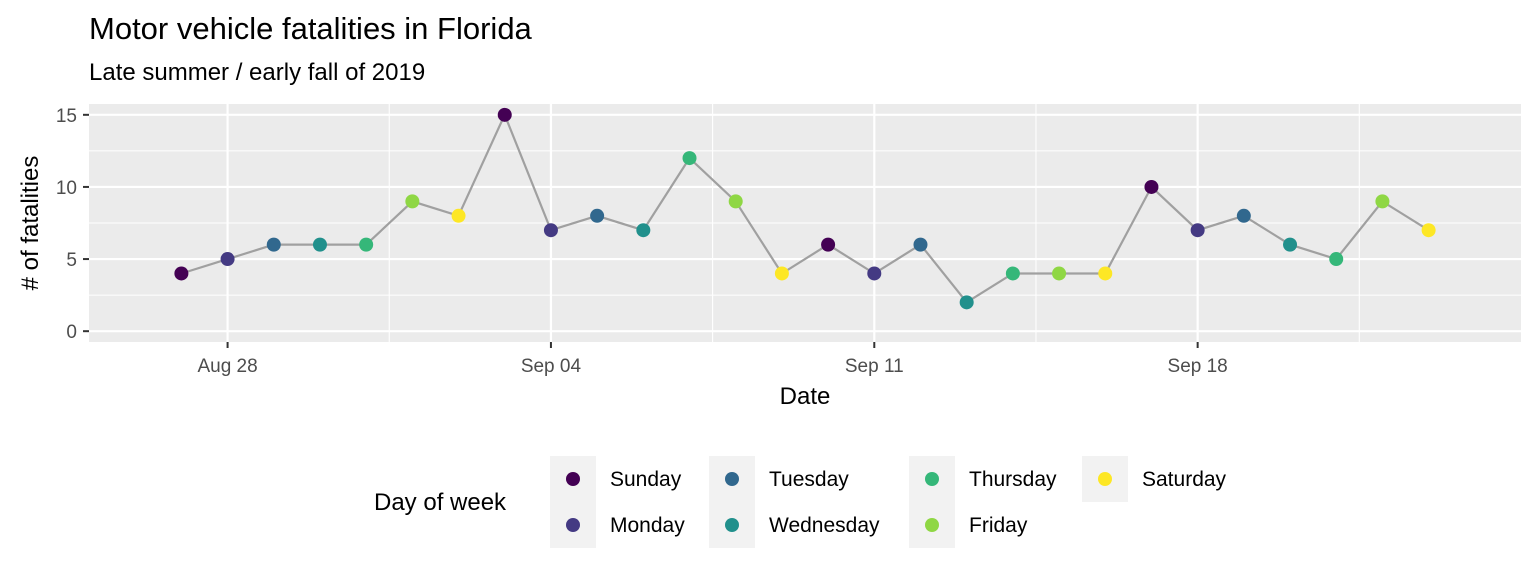 This screenshot has height=576, width=1536. I want to click on legend-label: Thursday, so click(1013, 479).